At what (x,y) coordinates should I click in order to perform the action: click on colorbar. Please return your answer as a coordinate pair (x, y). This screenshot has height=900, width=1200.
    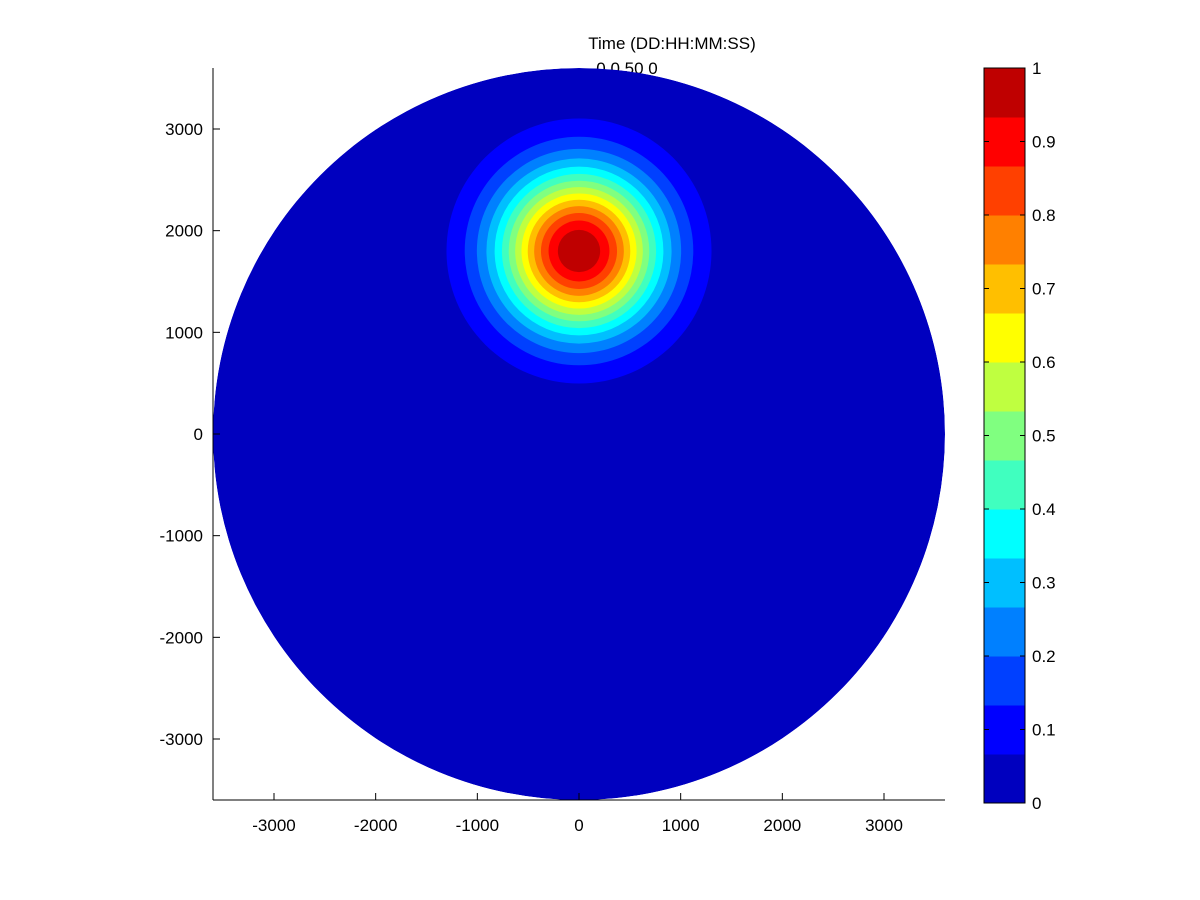
    Looking at the image, I should click on (1004, 435).